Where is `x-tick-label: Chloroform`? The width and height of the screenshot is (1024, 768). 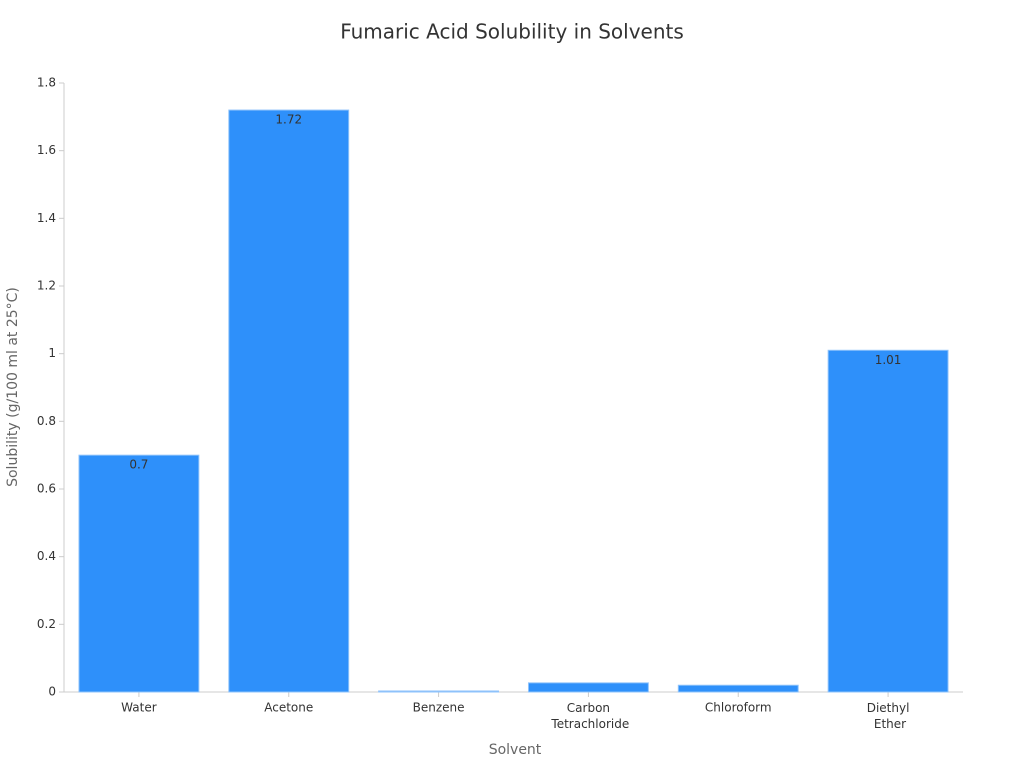
x-tick-label: Chloroform is located at coordinates (738, 708).